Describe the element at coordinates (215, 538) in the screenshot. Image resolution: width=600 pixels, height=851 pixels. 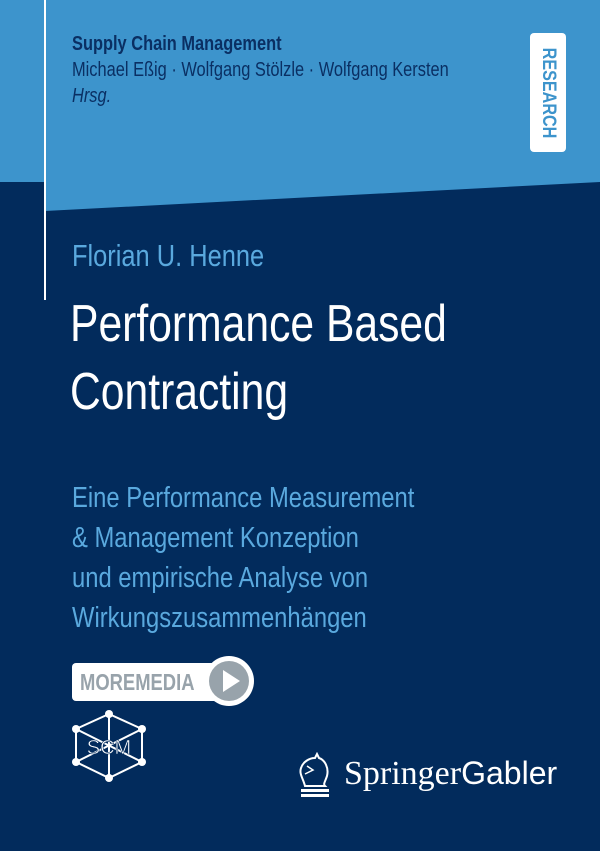
I see `subtitle-line: & Management Konzeption` at that location.